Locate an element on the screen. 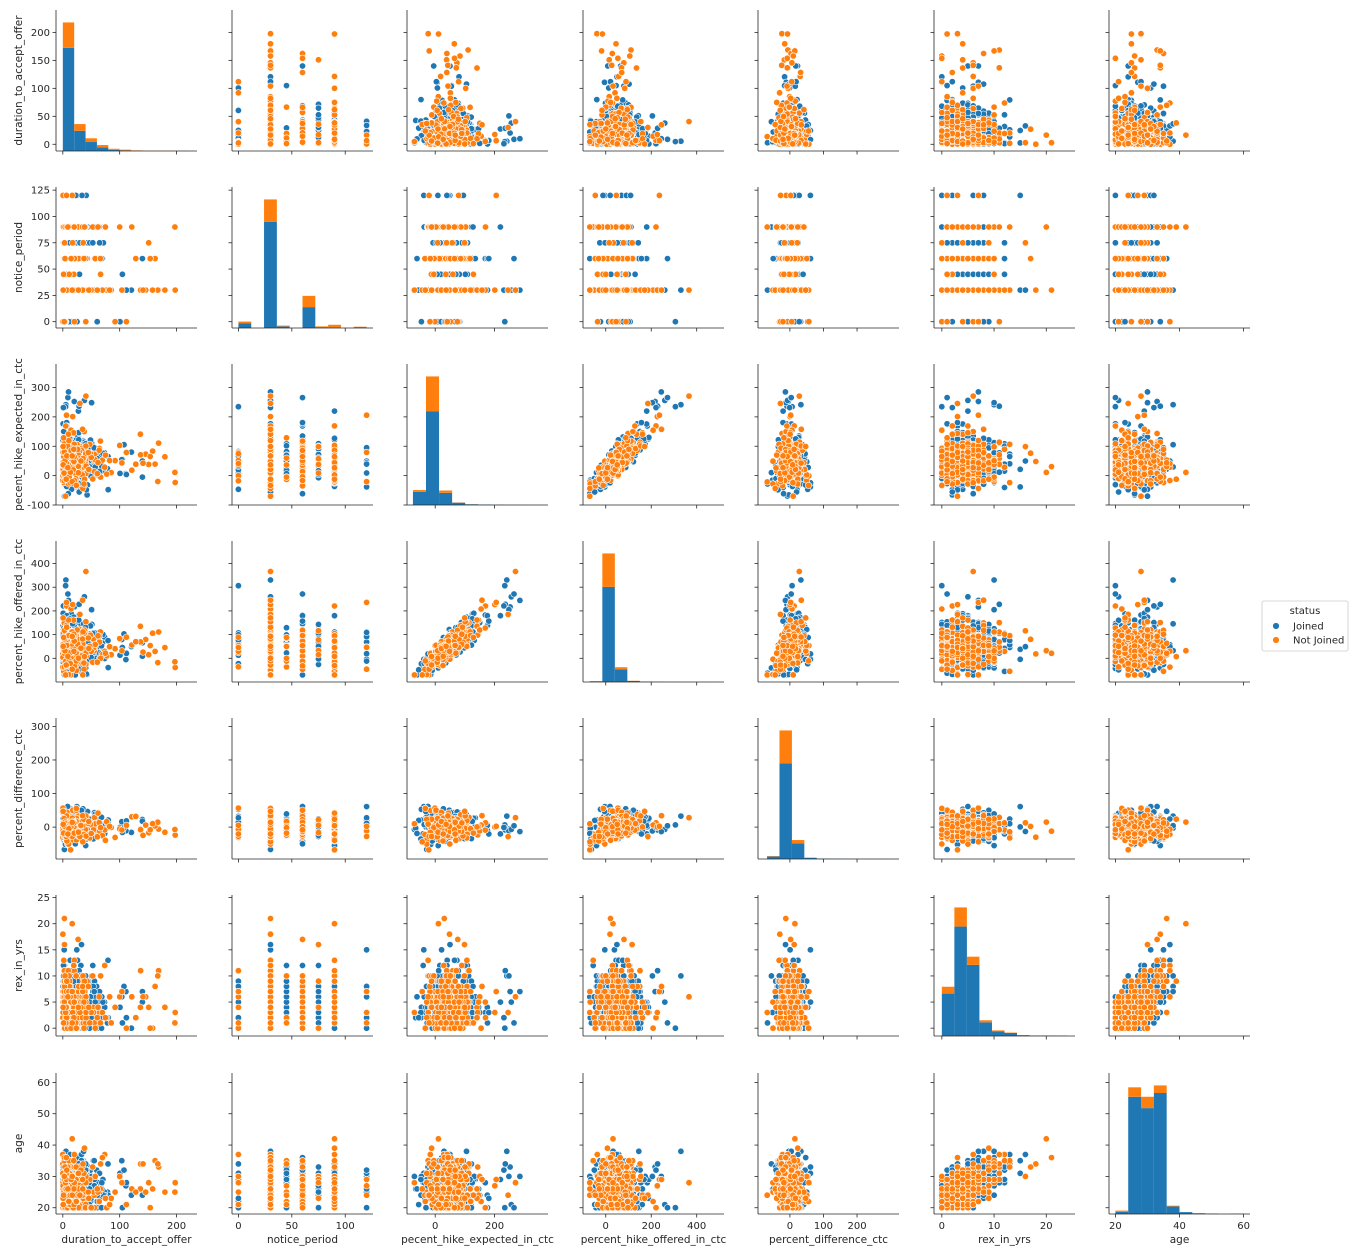 This screenshot has width=1353, height=1256. y-tick-label: 50 is located at coordinates (43, 117).